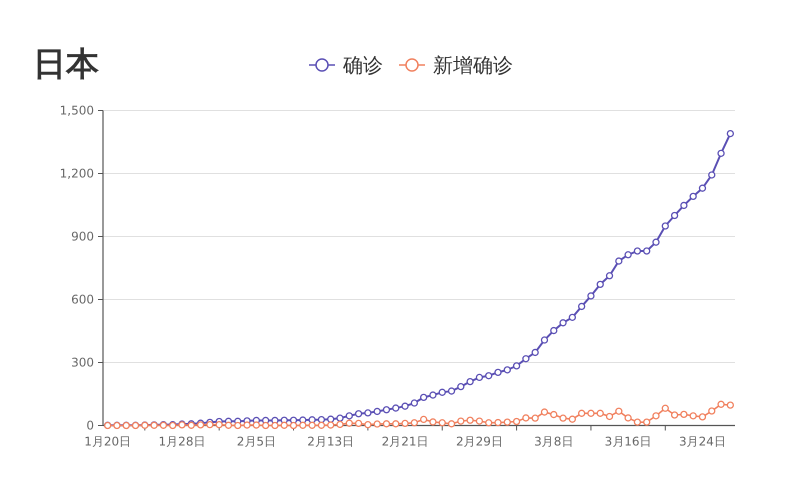 The height and width of the screenshot is (488, 800). Describe the element at coordinates (554, 441) in the screenshot. I see `x-tick-label: 3月8日` at that location.